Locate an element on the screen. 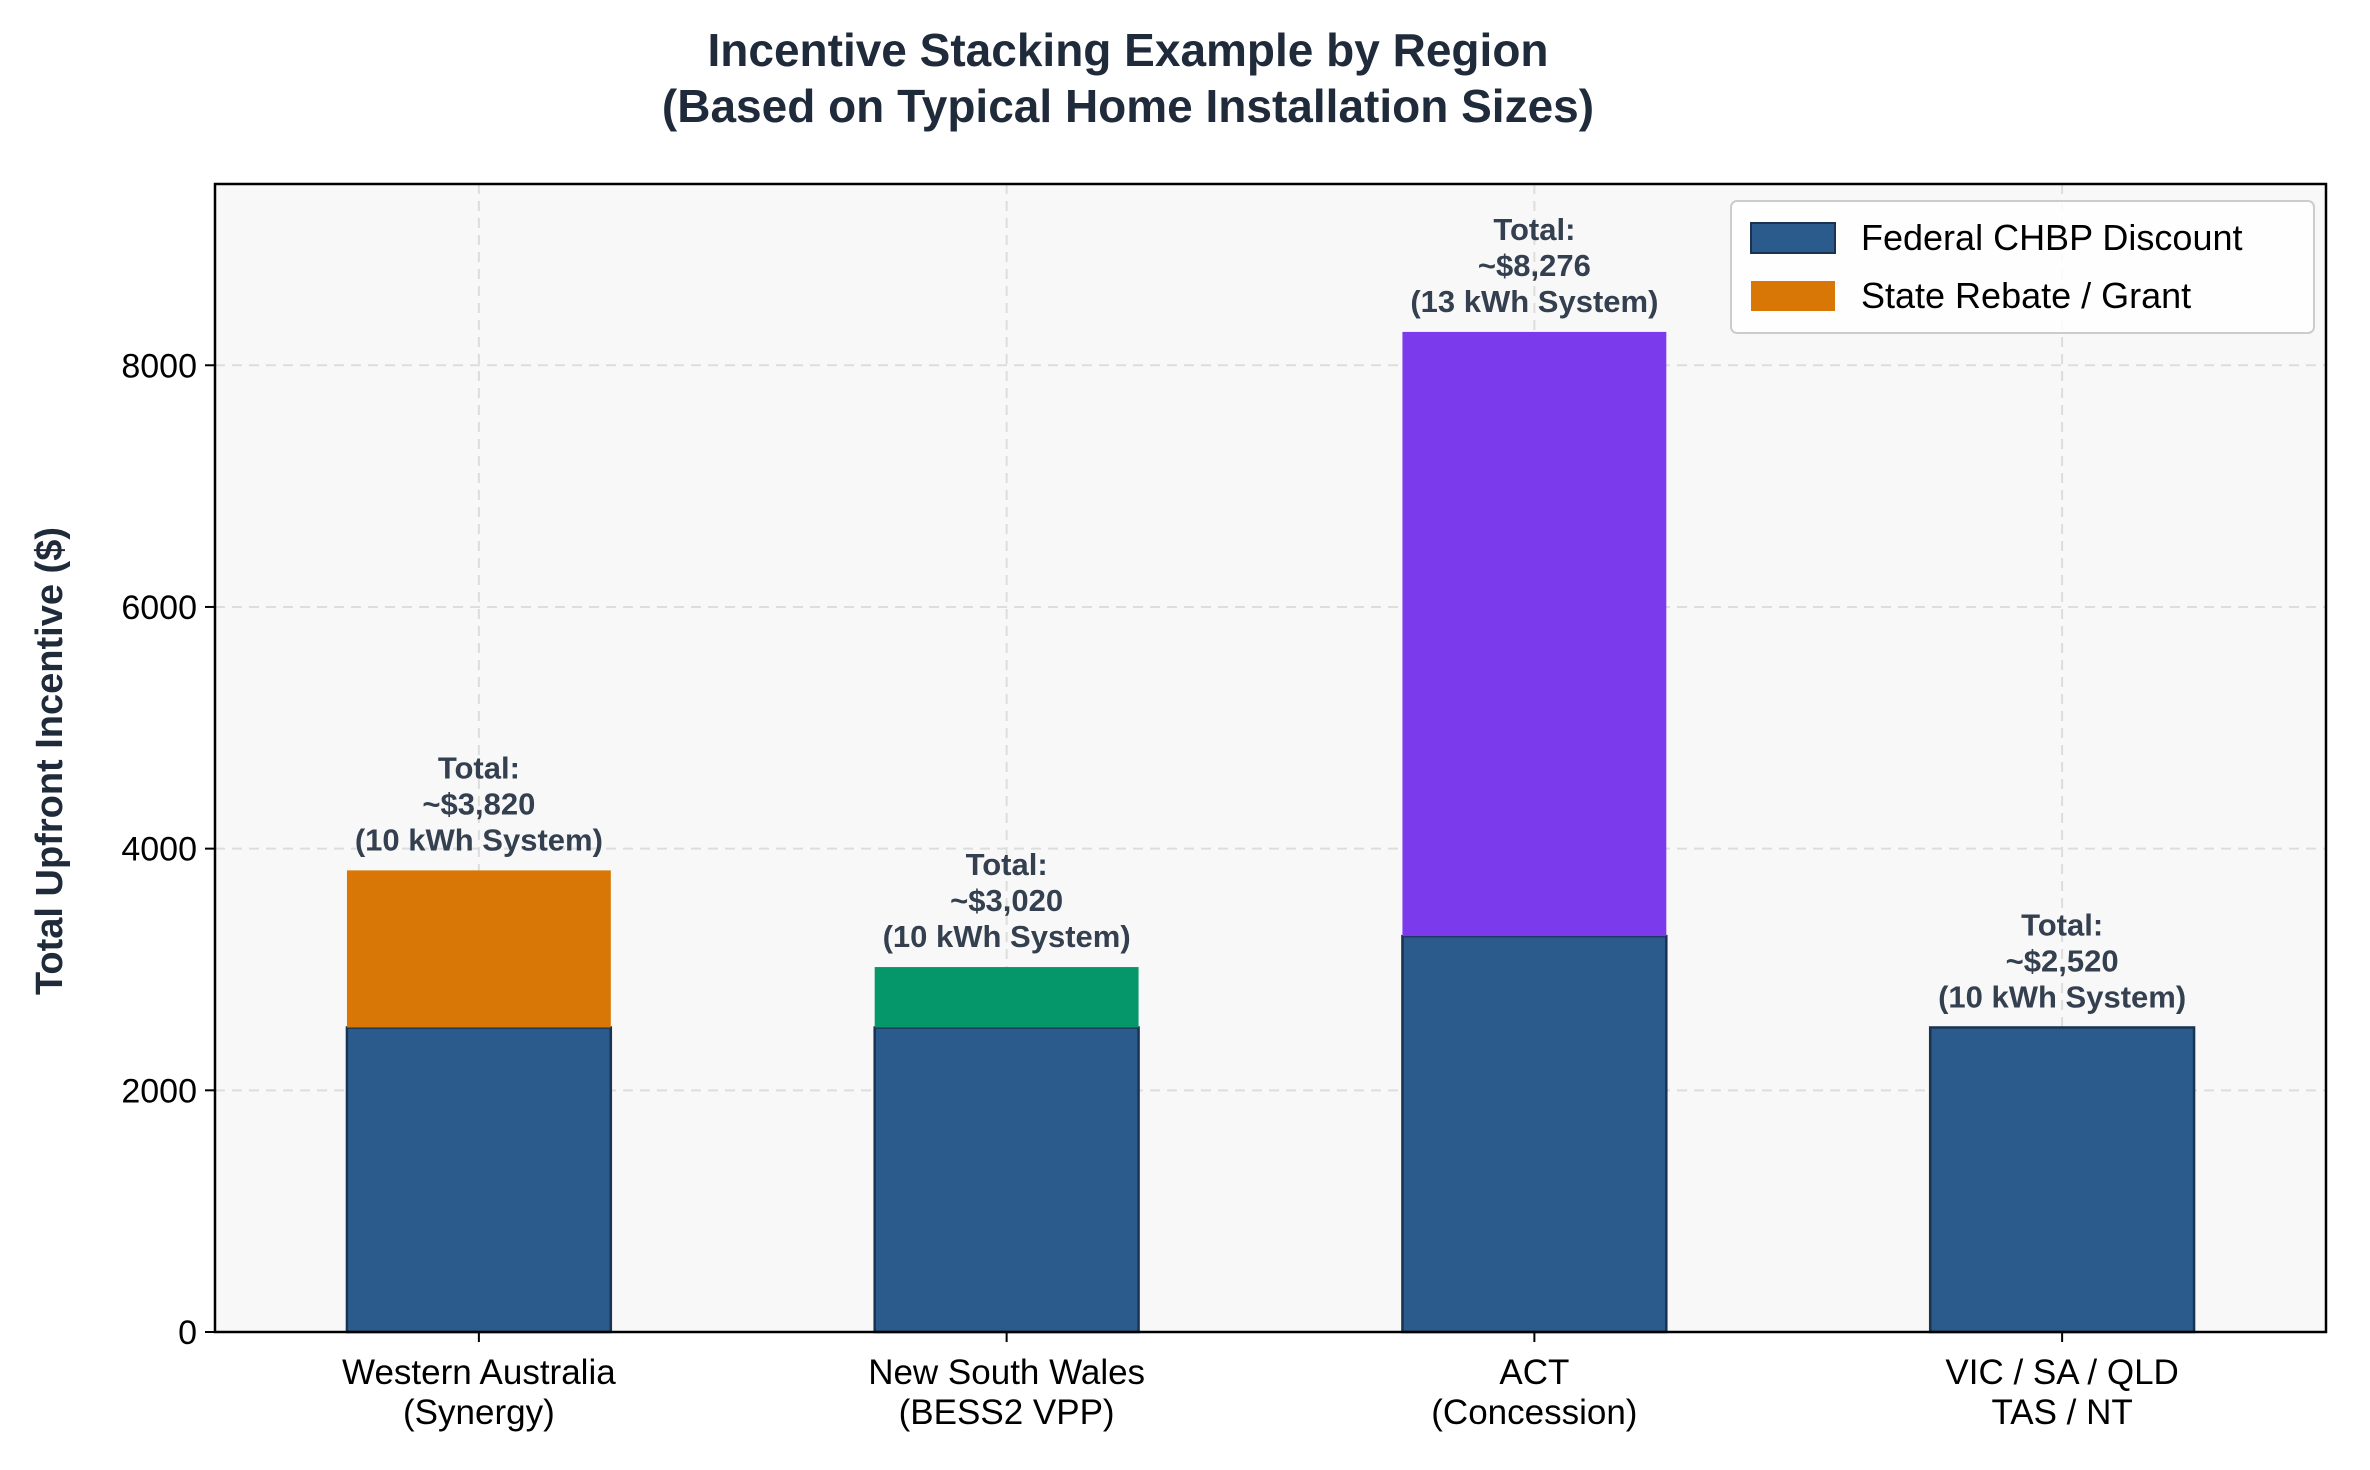 The image size is (2370, 1470). x-tick-label-line-2-1: (Concession) is located at coordinates (1534, 1412).